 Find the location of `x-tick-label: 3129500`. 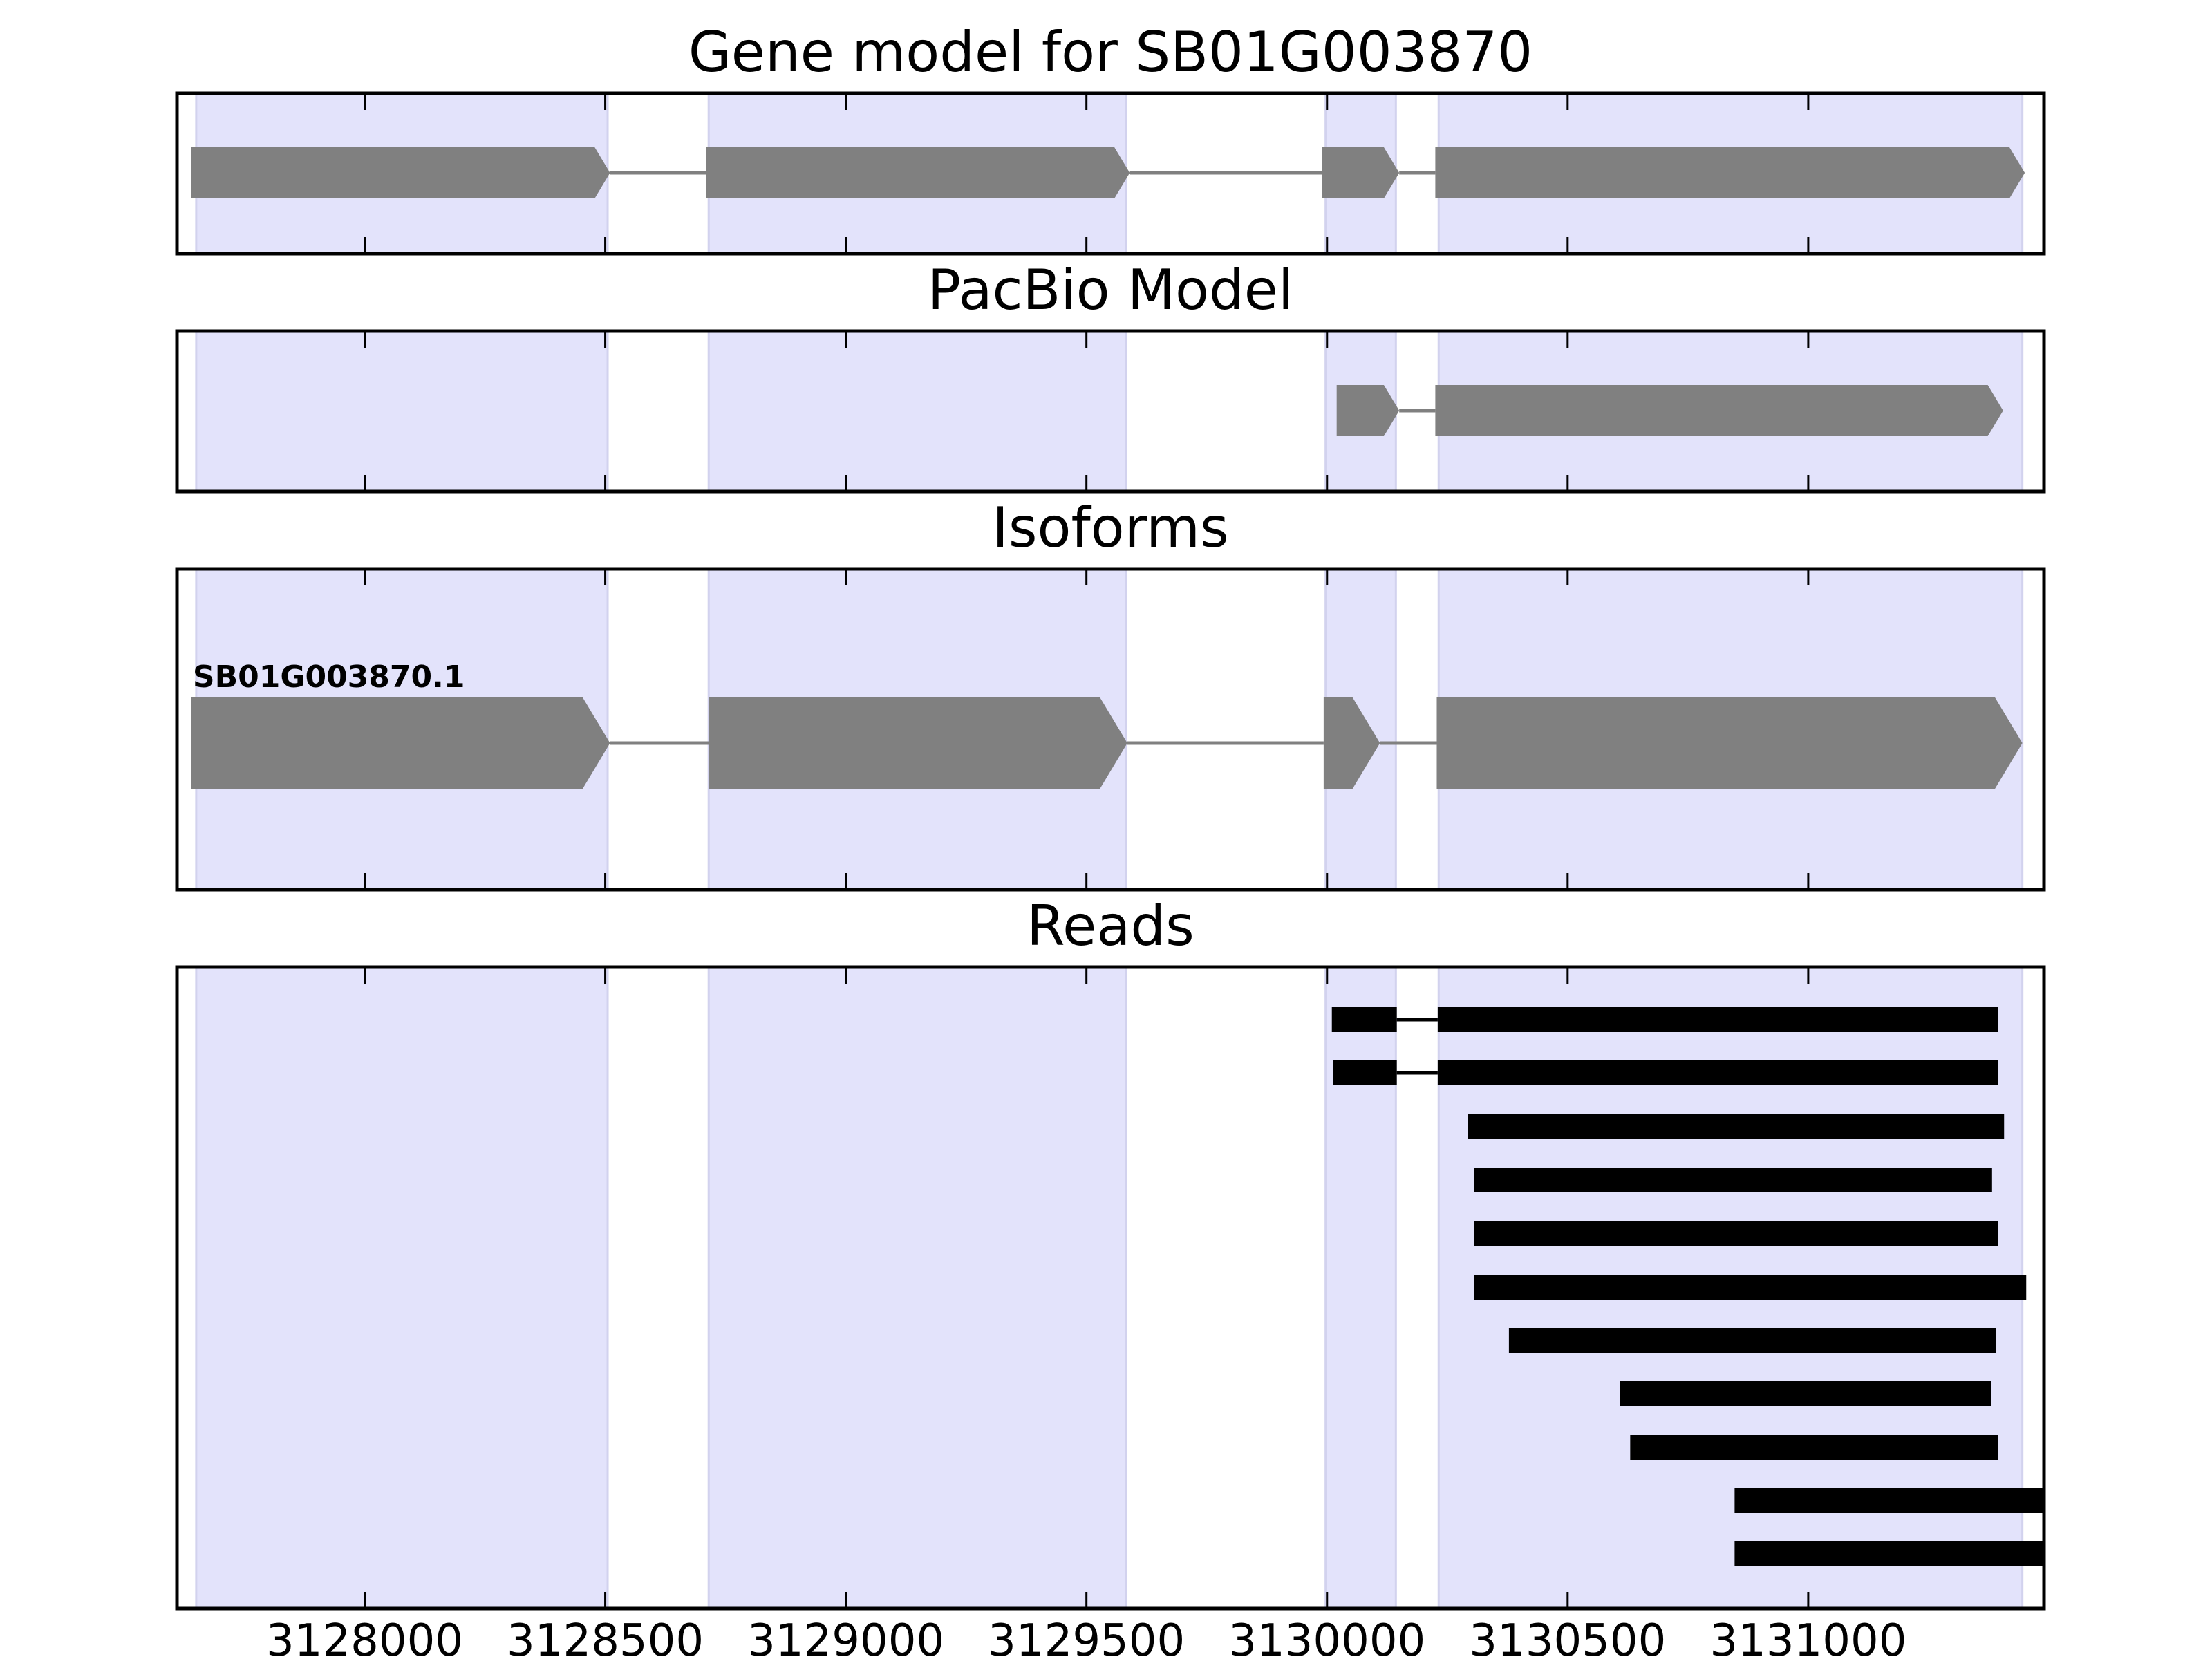

x-tick-label: 3129500 is located at coordinates (1086, 1637).